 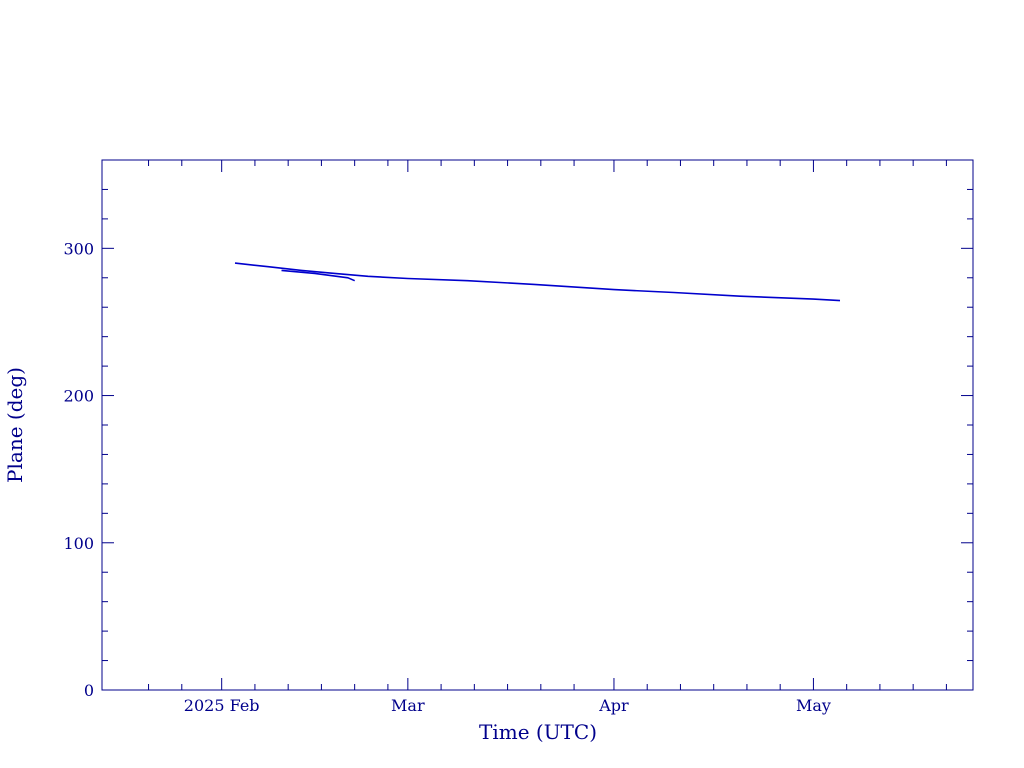 I want to click on series-layer, so click(x=537, y=282).